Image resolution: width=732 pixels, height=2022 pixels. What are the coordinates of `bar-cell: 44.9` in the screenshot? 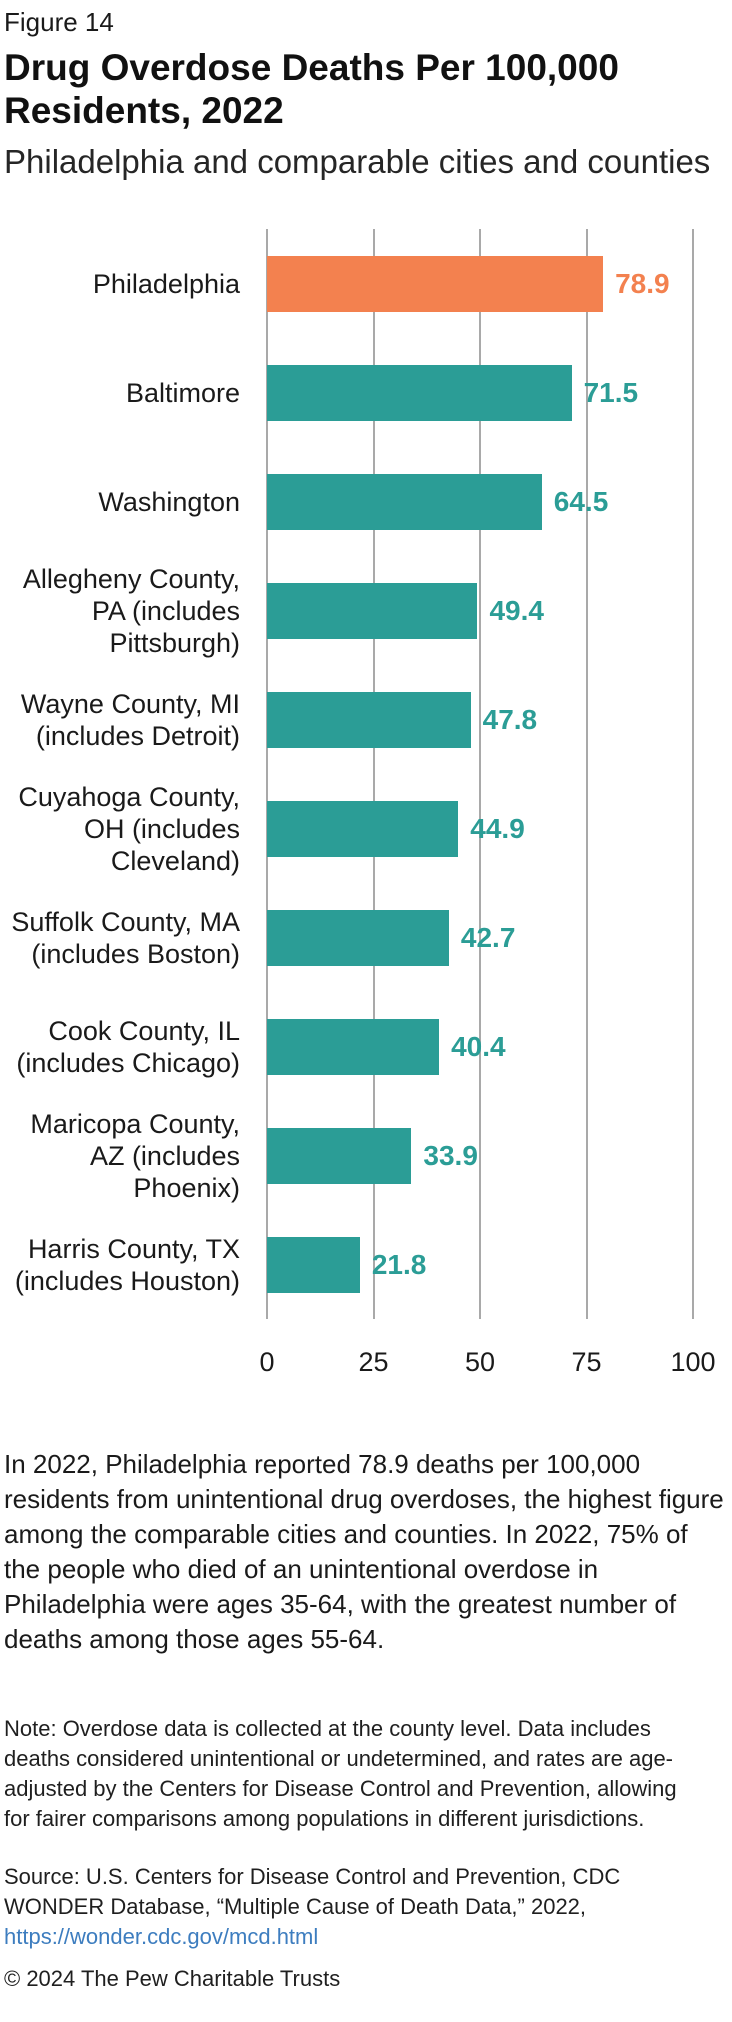 It's located at (480, 828).